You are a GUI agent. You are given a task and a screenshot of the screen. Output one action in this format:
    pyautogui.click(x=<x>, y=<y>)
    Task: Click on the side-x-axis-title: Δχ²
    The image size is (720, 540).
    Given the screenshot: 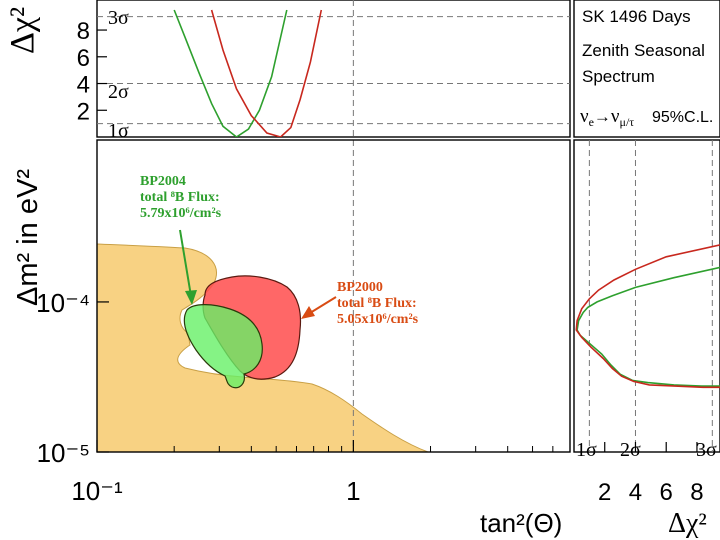 What is the action you would take?
    pyautogui.click(x=687, y=524)
    